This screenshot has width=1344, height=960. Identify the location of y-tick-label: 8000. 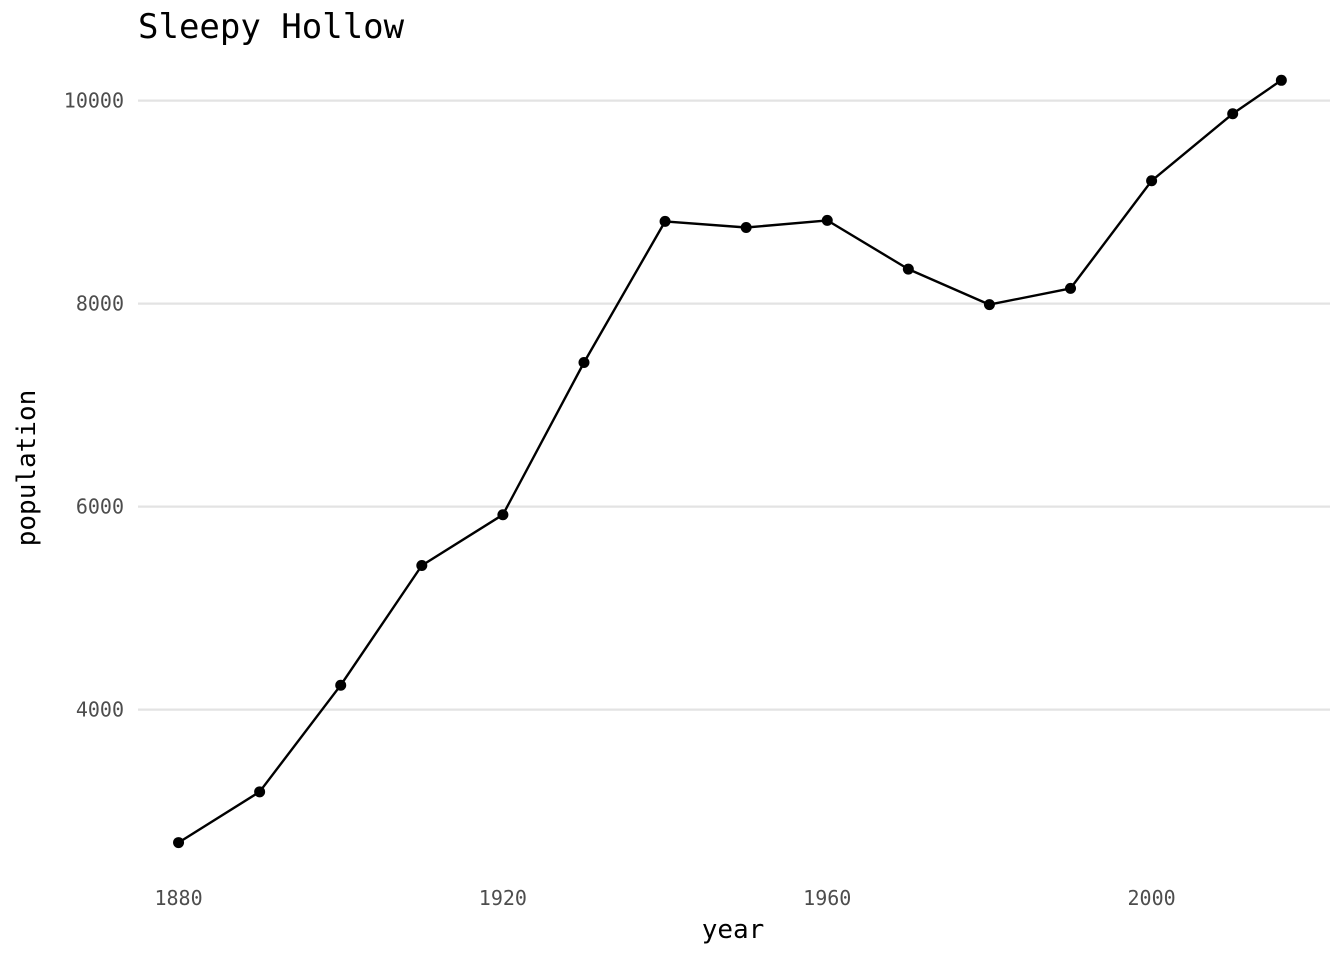
(100, 304).